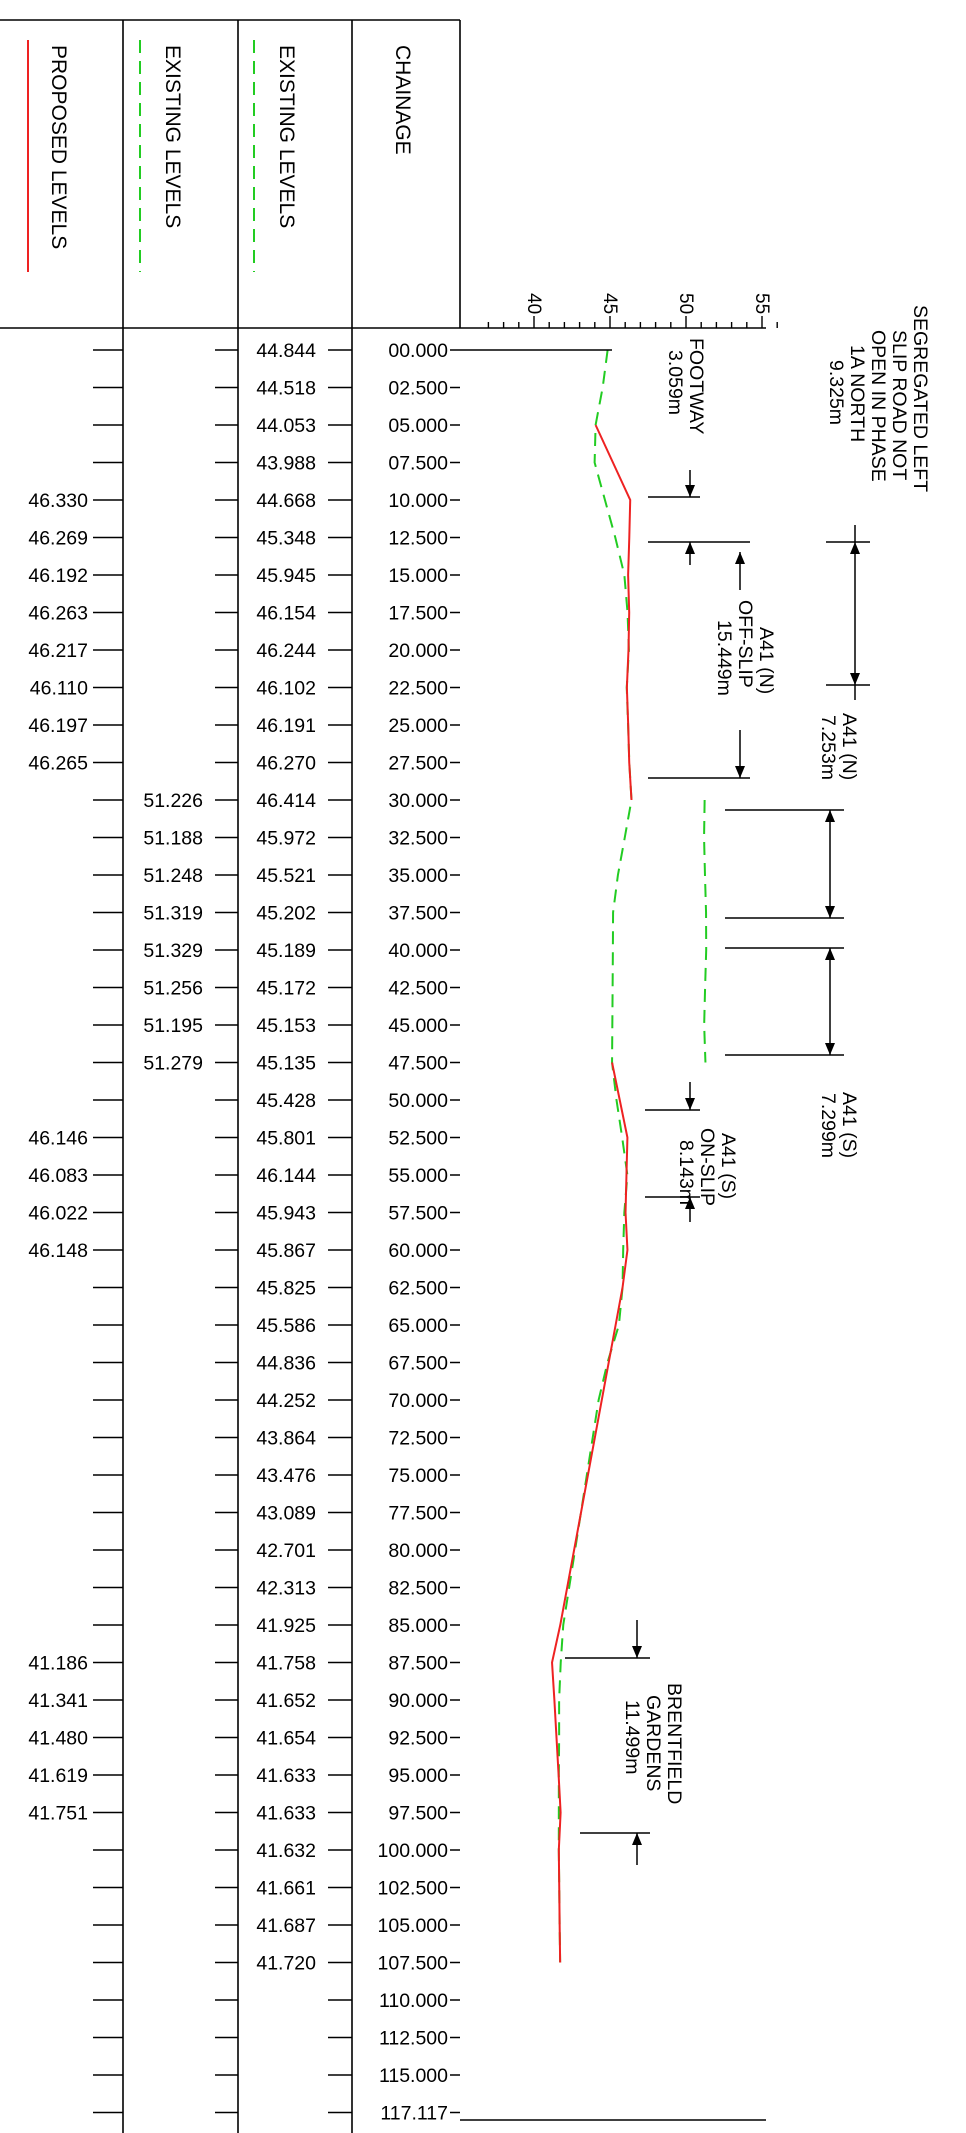 Image resolution: width=966 pixels, height=2133 pixels. What do you see at coordinates (418, 614) in the screenshot?
I see `chainage-value: 17.500` at bounding box center [418, 614].